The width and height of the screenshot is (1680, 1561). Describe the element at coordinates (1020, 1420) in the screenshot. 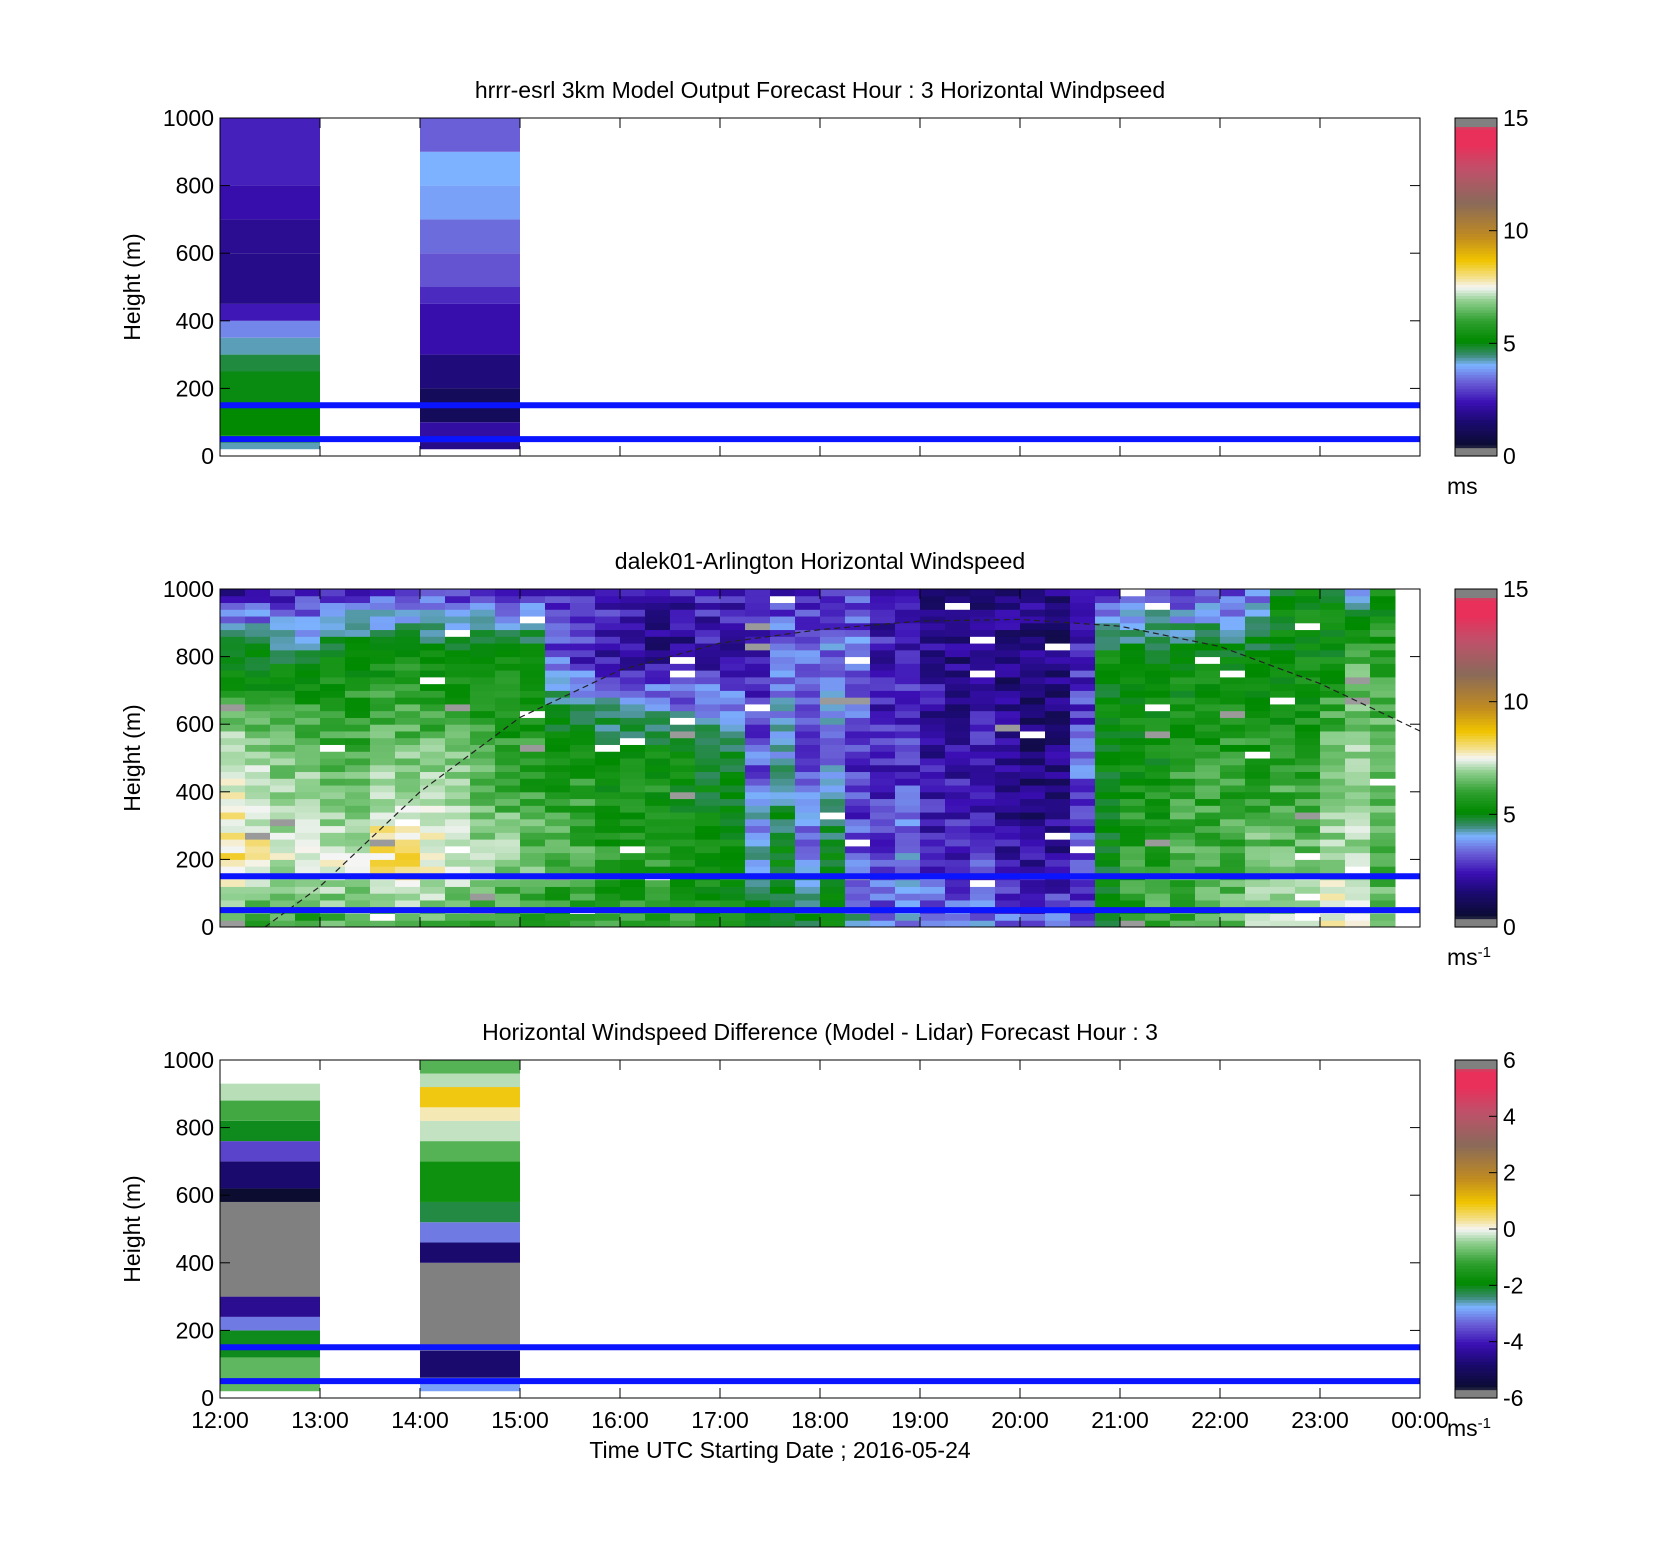

I see `x-tick-label: 20:00` at that location.